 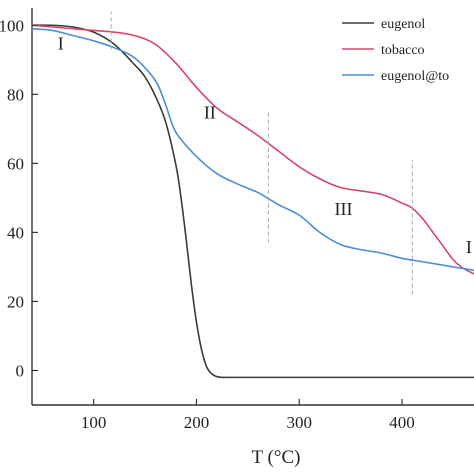 I want to click on y-tick-label: 20, so click(x=15, y=301).